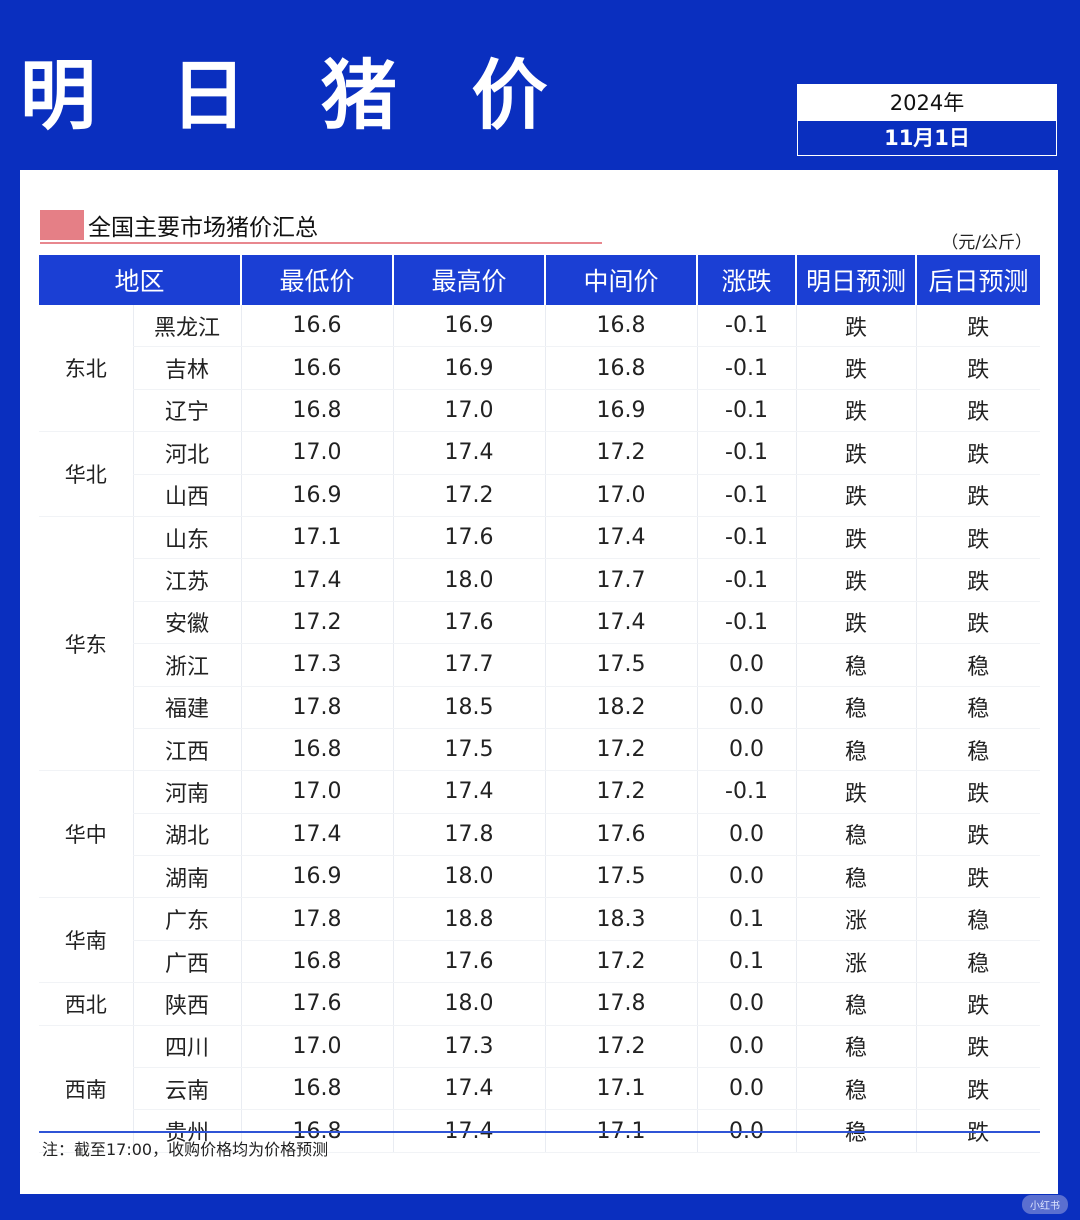 The image size is (1080, 1220). I want to click on province-cell: 辽宁, so click(187, 411).